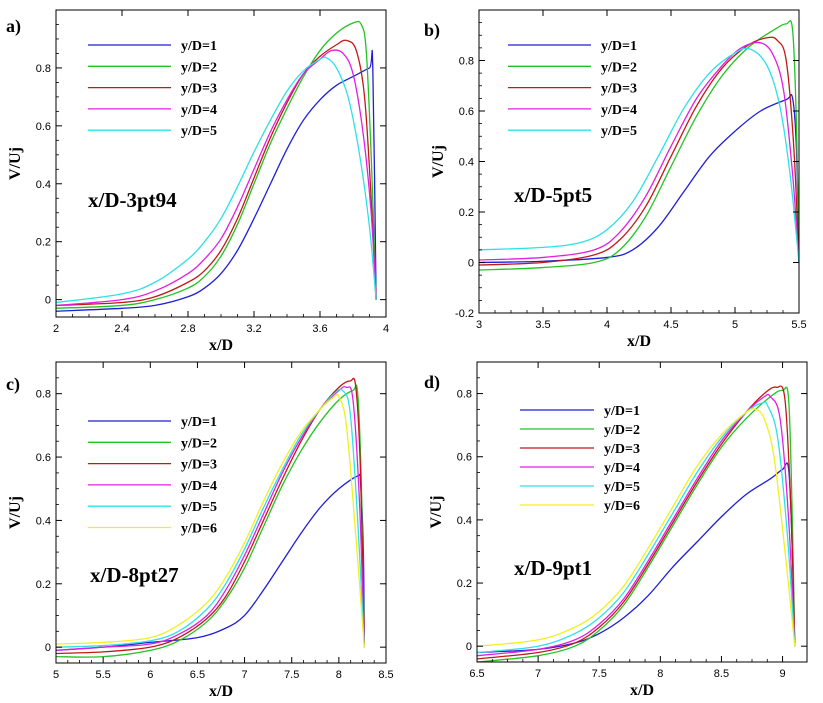  Describe the element at coordinates (542, 325) in the screenshot. I see `x-tick-label: 3.5` at that location.